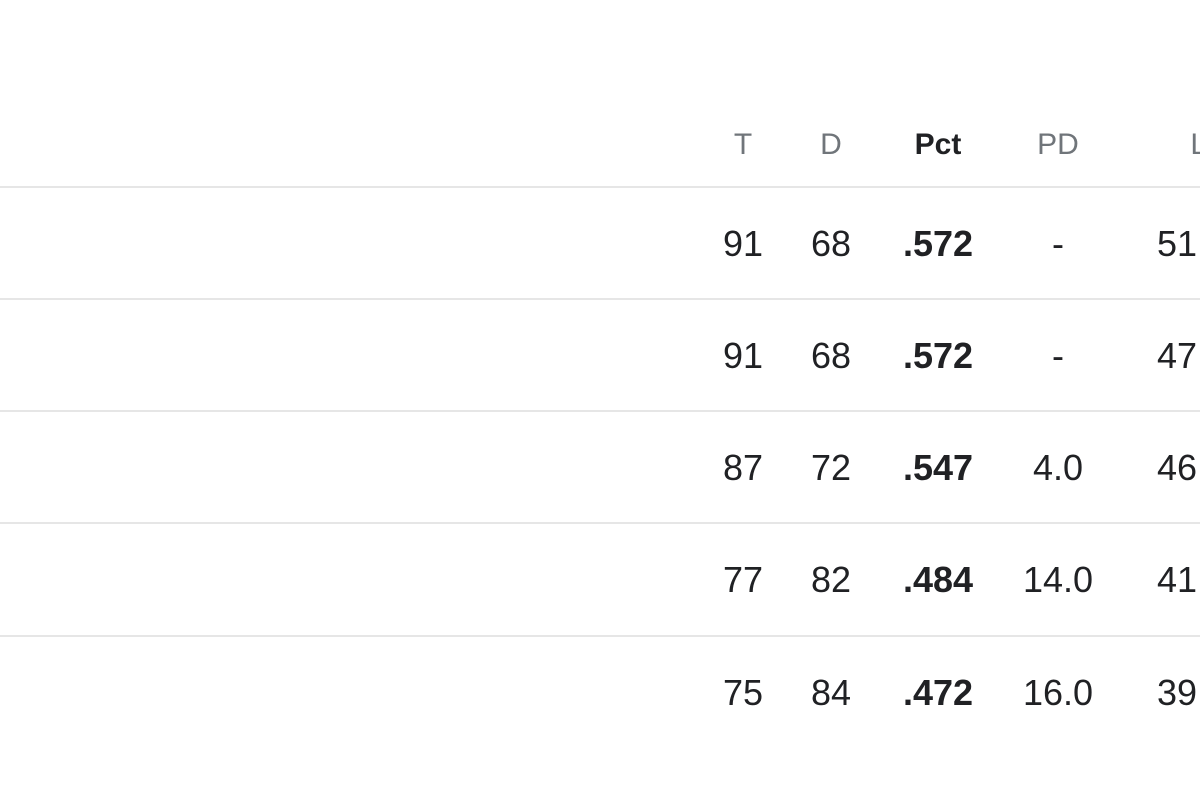 The width and height of the screenshot is (1200, 800). I want to click on cell-lo: 47, so click(1177, 355).